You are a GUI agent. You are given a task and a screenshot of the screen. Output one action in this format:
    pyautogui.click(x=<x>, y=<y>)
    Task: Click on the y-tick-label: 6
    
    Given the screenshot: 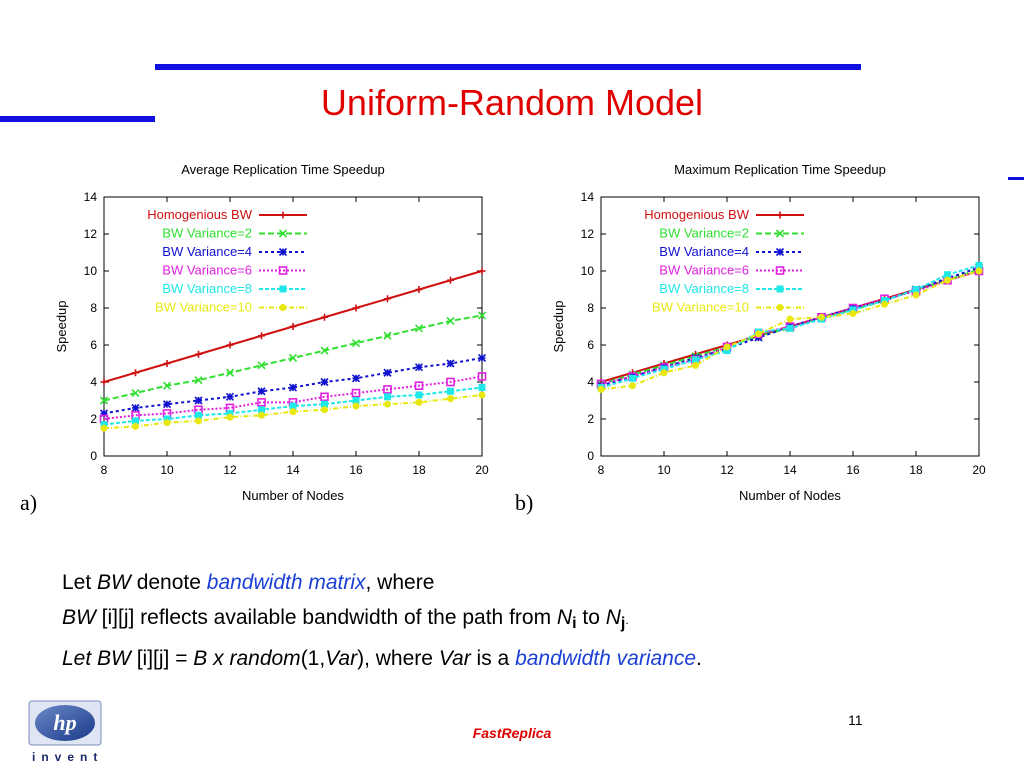 What is the action you would take?
    pyautogui.click(x=93, y=345)
    